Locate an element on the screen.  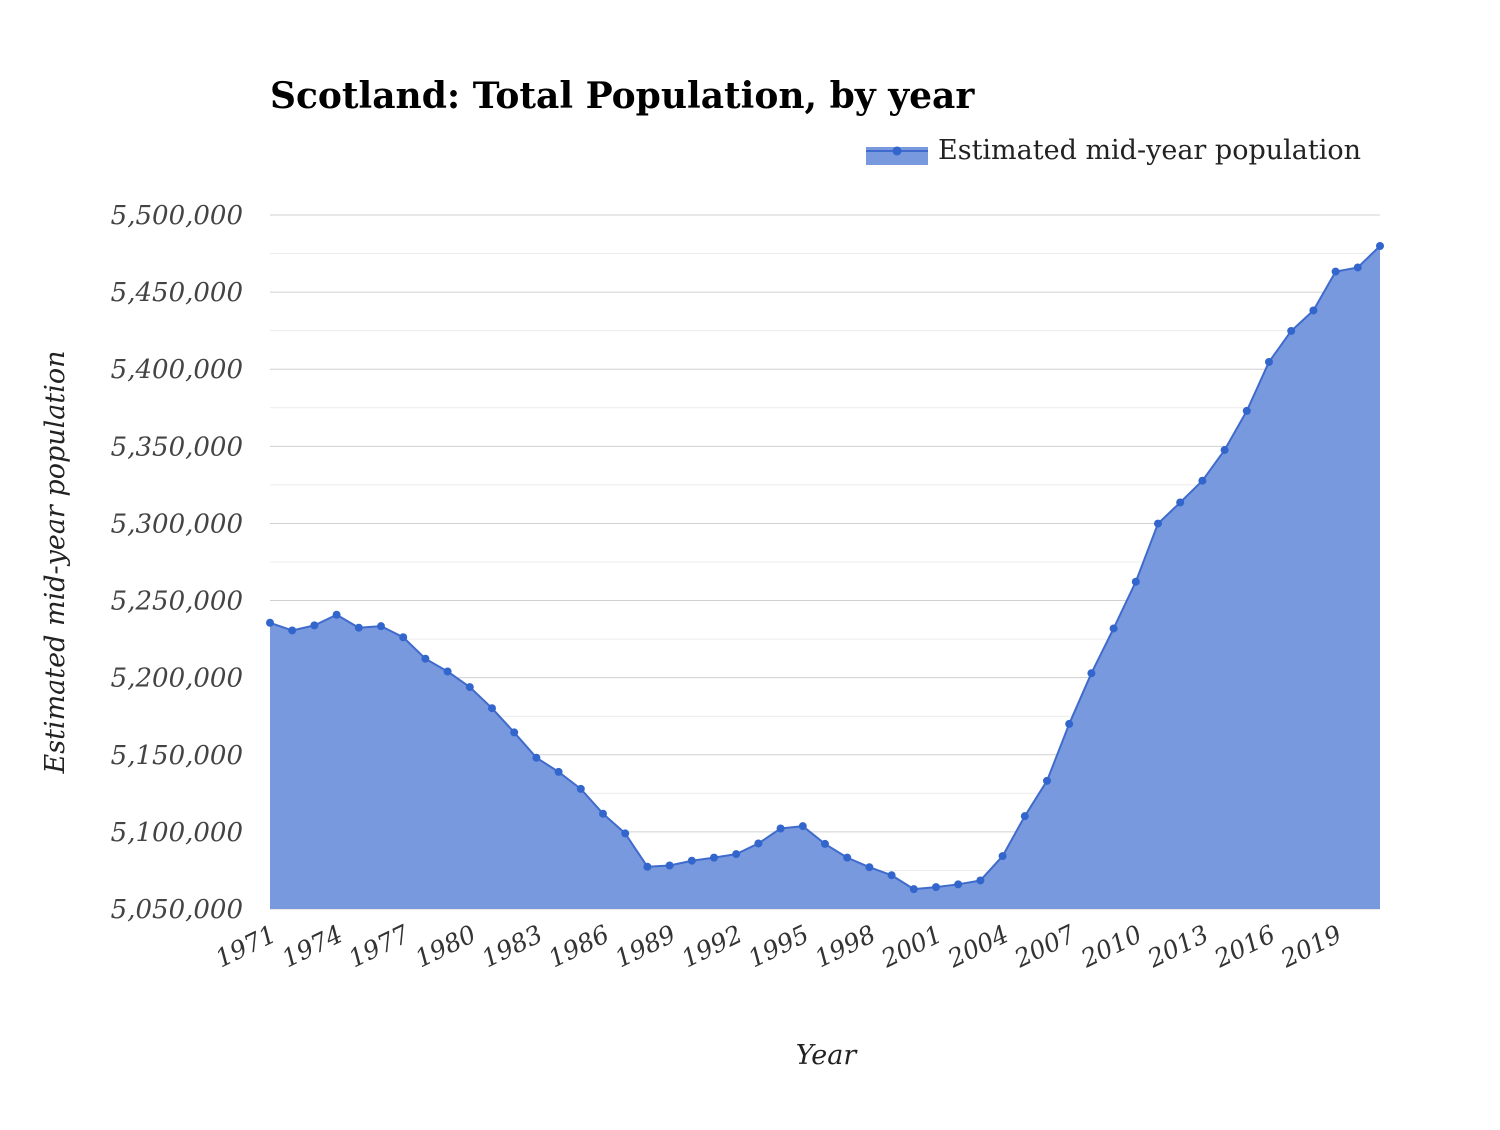
y-tick-label: 5,250,000 is located at coordinates (177, 602).